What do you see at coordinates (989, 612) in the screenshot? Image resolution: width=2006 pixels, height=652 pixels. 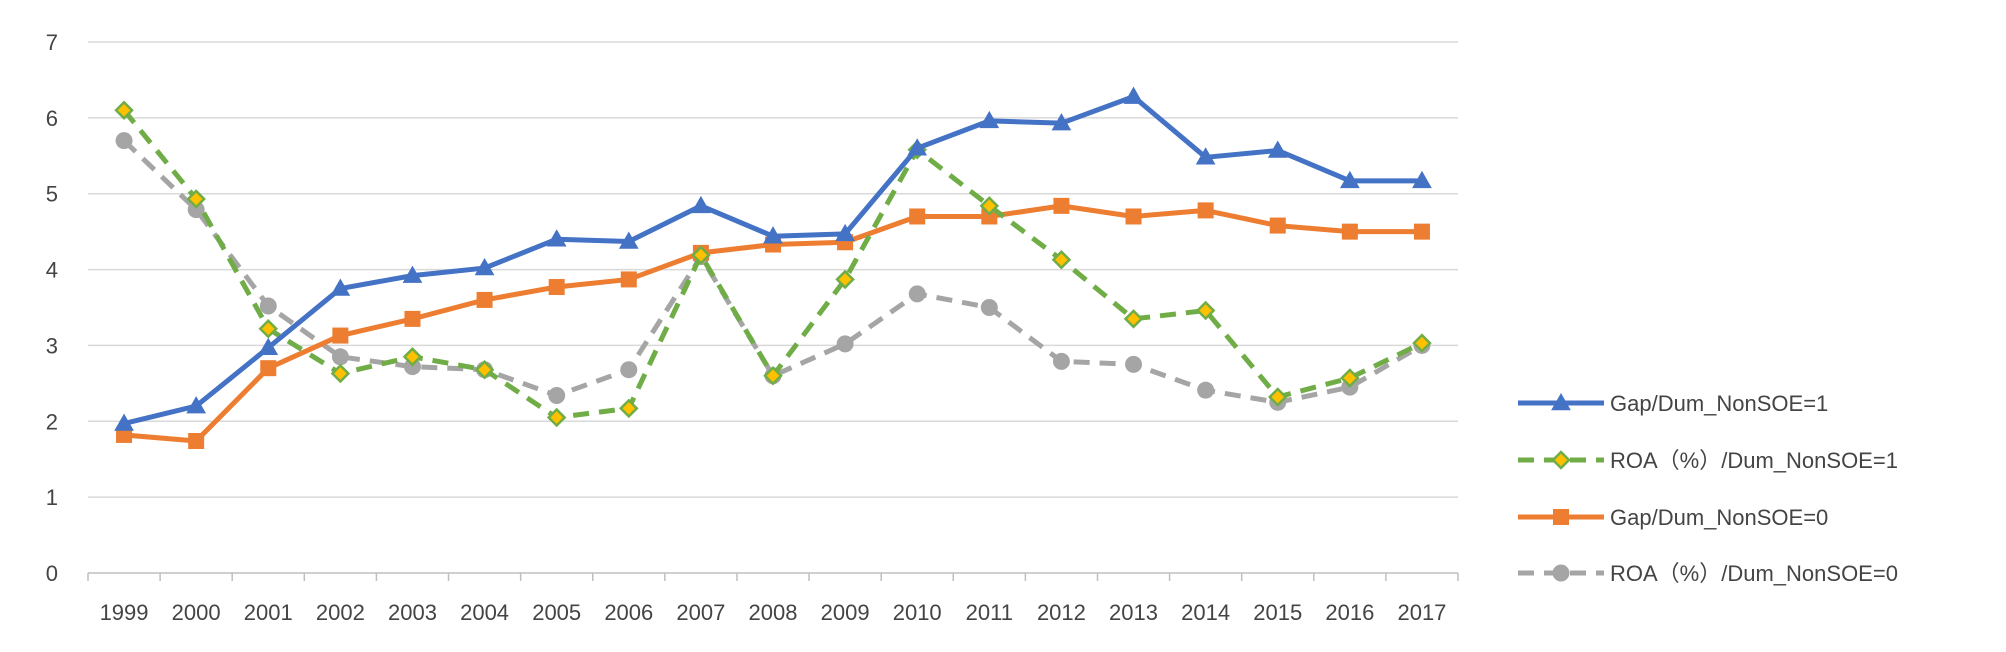 I see `x-tick-label: 2011` at bounding box center [989, 612].